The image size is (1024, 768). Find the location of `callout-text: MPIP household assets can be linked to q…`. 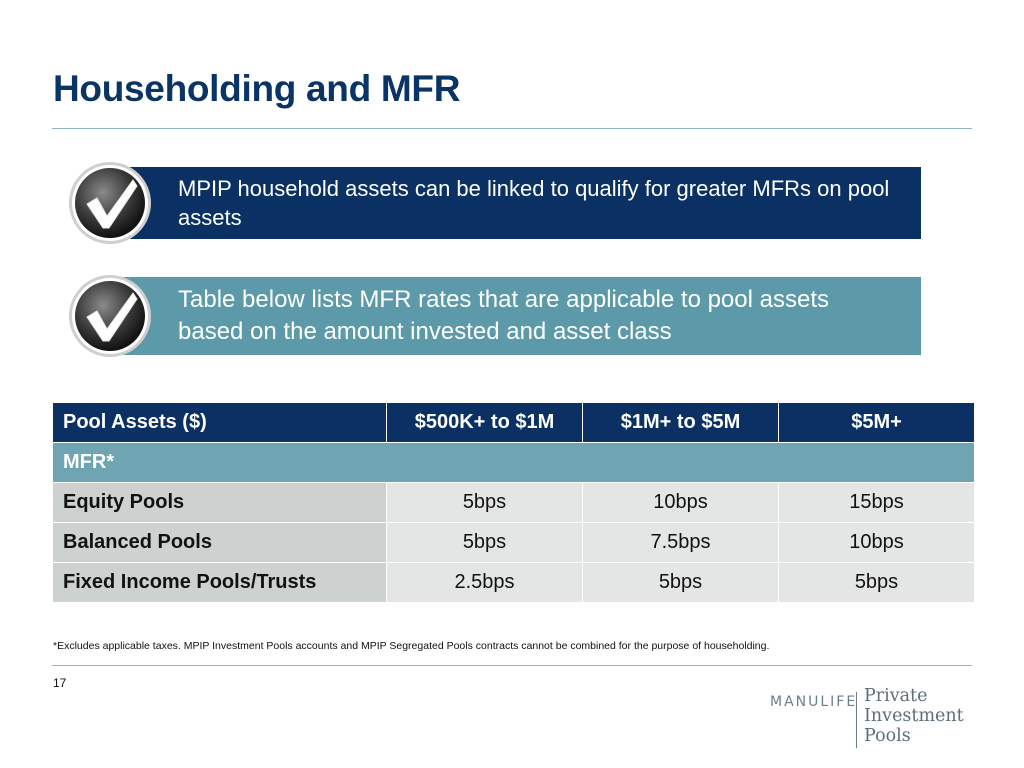

callout-text: MPIP household assets can be linked to q… is located at coordinates (534, 202).